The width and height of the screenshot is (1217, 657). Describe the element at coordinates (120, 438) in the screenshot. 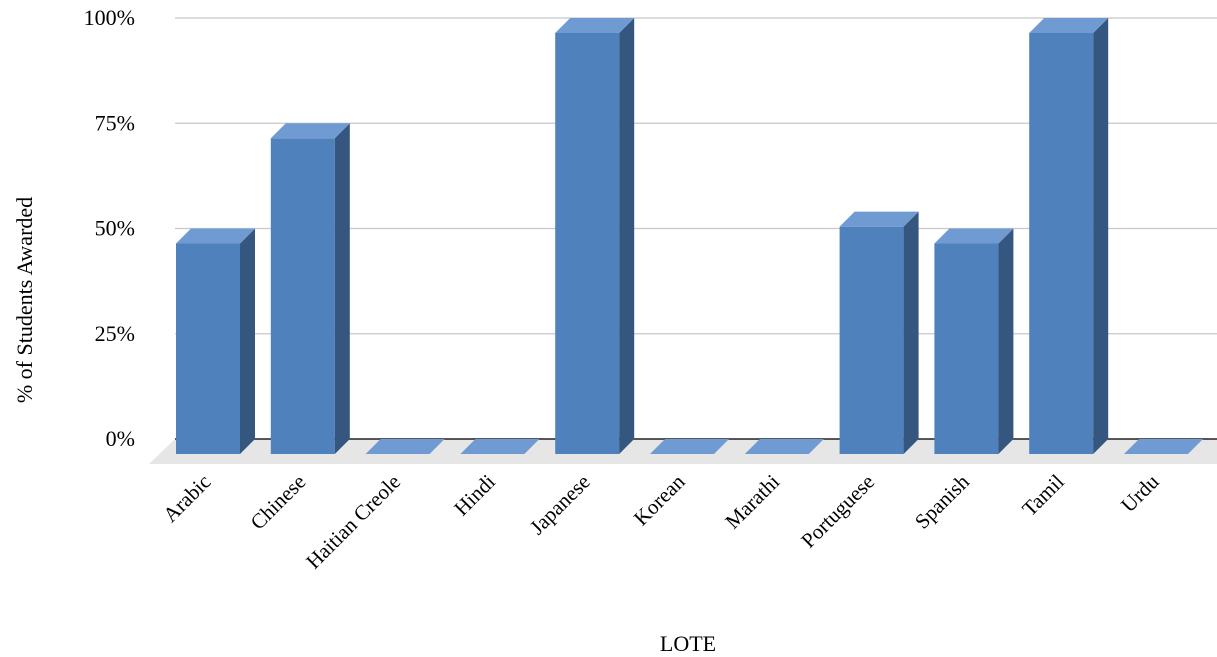

I see `y-tick-label: 0%` at that location.